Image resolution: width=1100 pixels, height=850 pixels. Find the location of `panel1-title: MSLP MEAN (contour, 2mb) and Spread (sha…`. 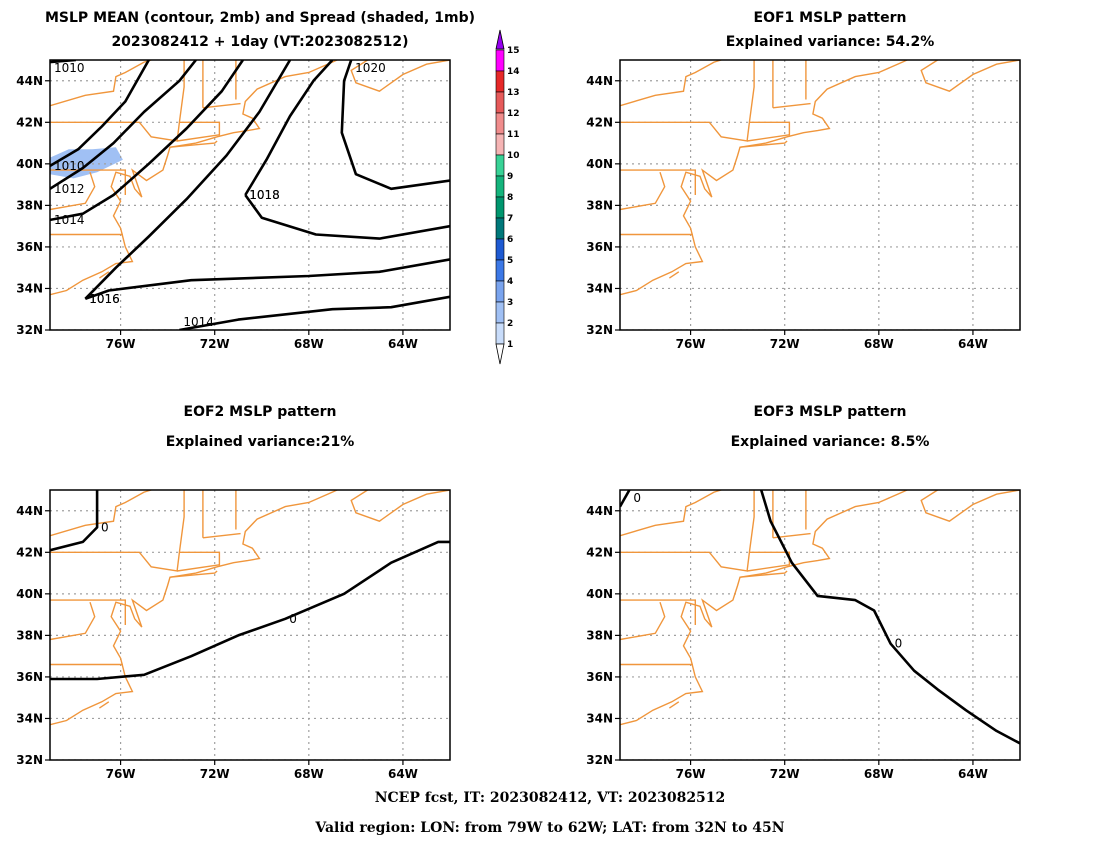

panel1-title: MSLP MEAN (contour, 2mb) and Spread (sha… is located at coordinates (260, 18).